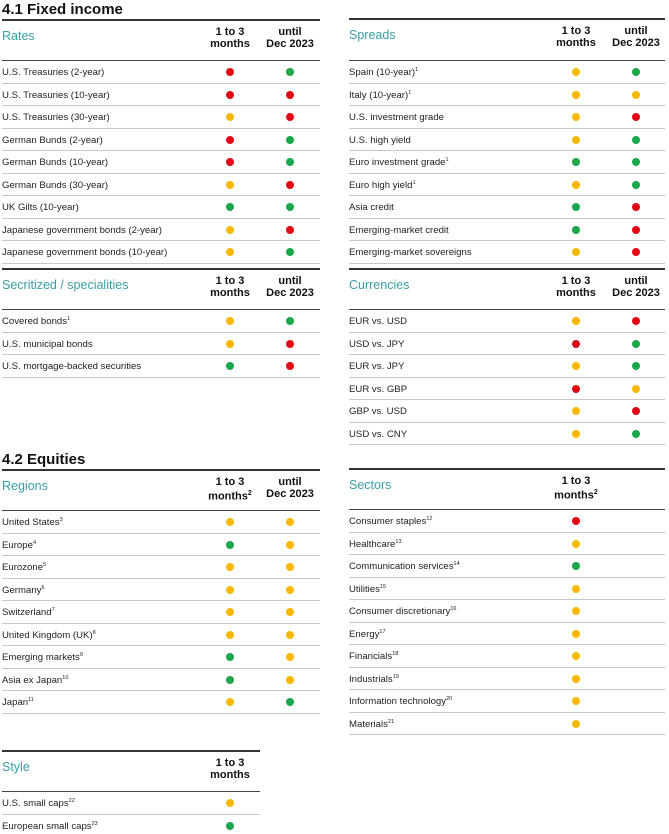  What do you see at coordinates (161, 657) in the screenshot?
I see `table-row: Emerging markets9` at bounding box center [161, 657].